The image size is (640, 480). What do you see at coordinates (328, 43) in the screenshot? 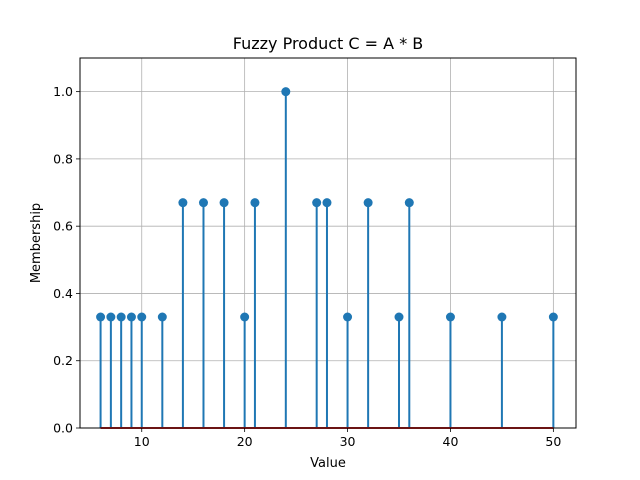
I see `chart-title: Fuzzy Product C = A * B` at bounding box center [328, 43].